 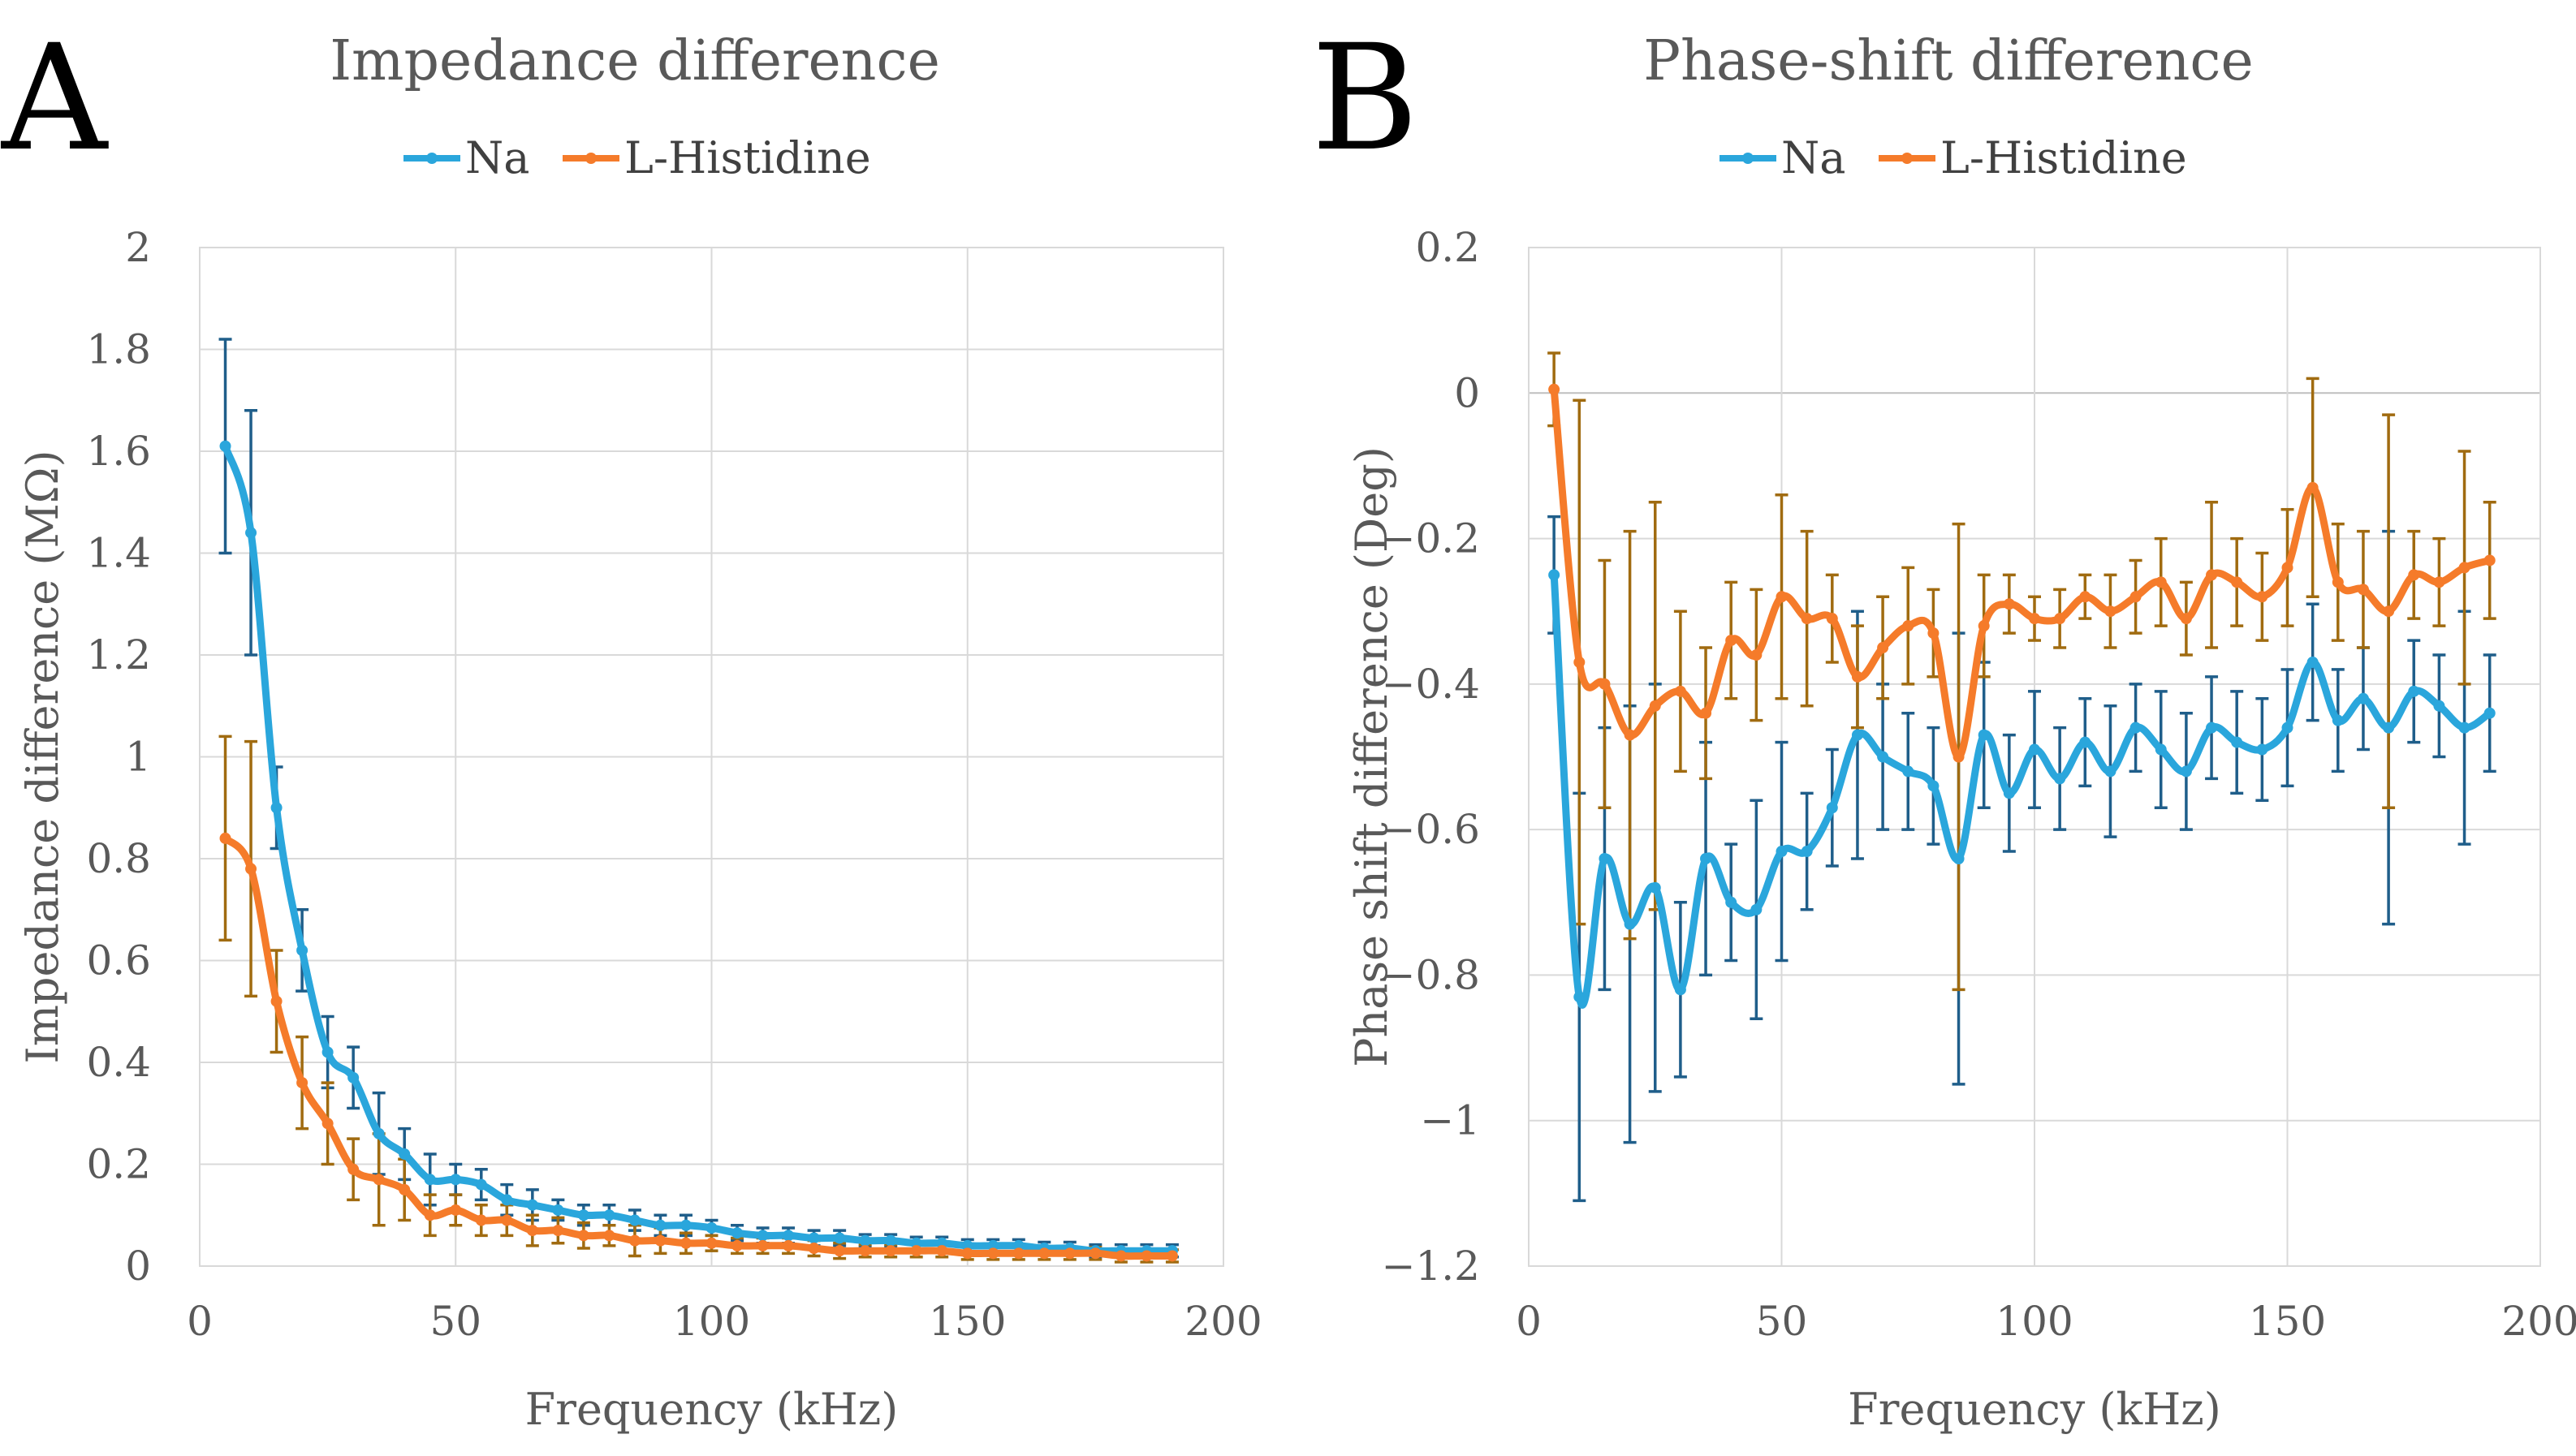 What do you see at coordinates (1948, 61) in the screenshot?
I see `chart-title: Phase-shift difference` at bounding box center [1948, 61].